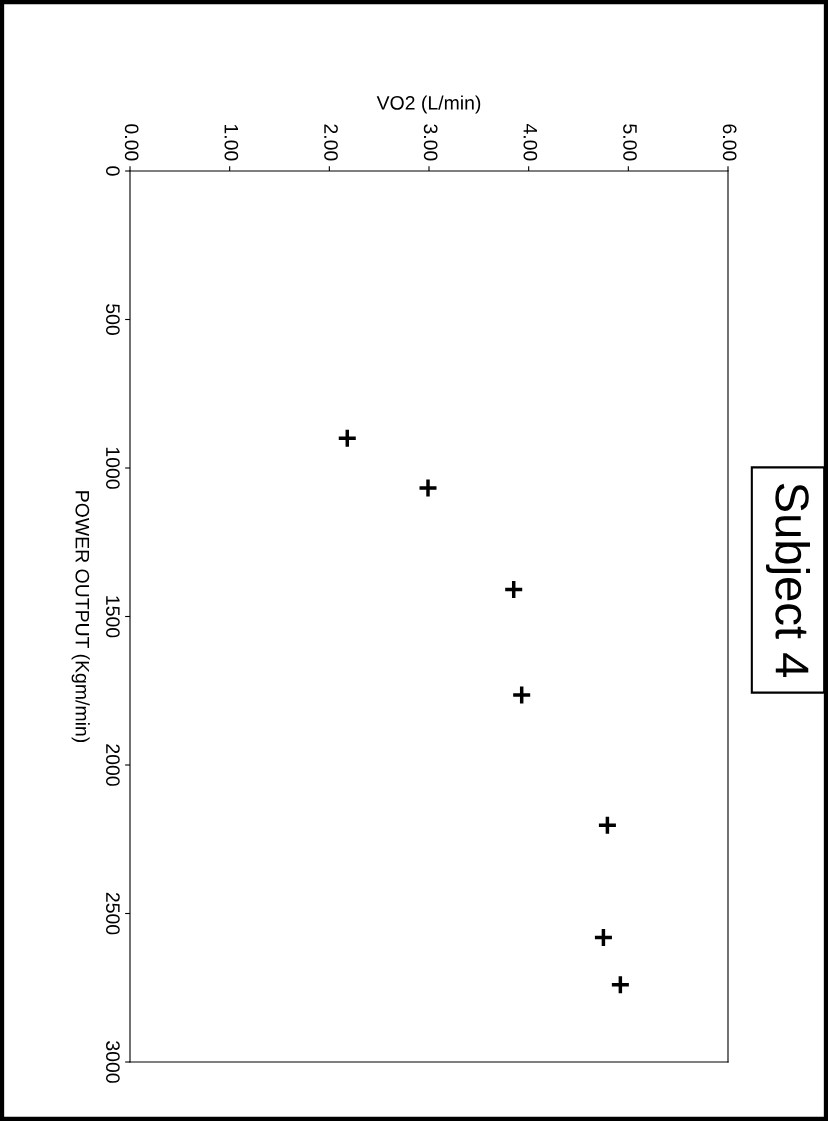 The image size is (828, 1121). Describe the element at coordinates (113, 171) in the screenshot. I see `y-tick-label: 0` at that location.